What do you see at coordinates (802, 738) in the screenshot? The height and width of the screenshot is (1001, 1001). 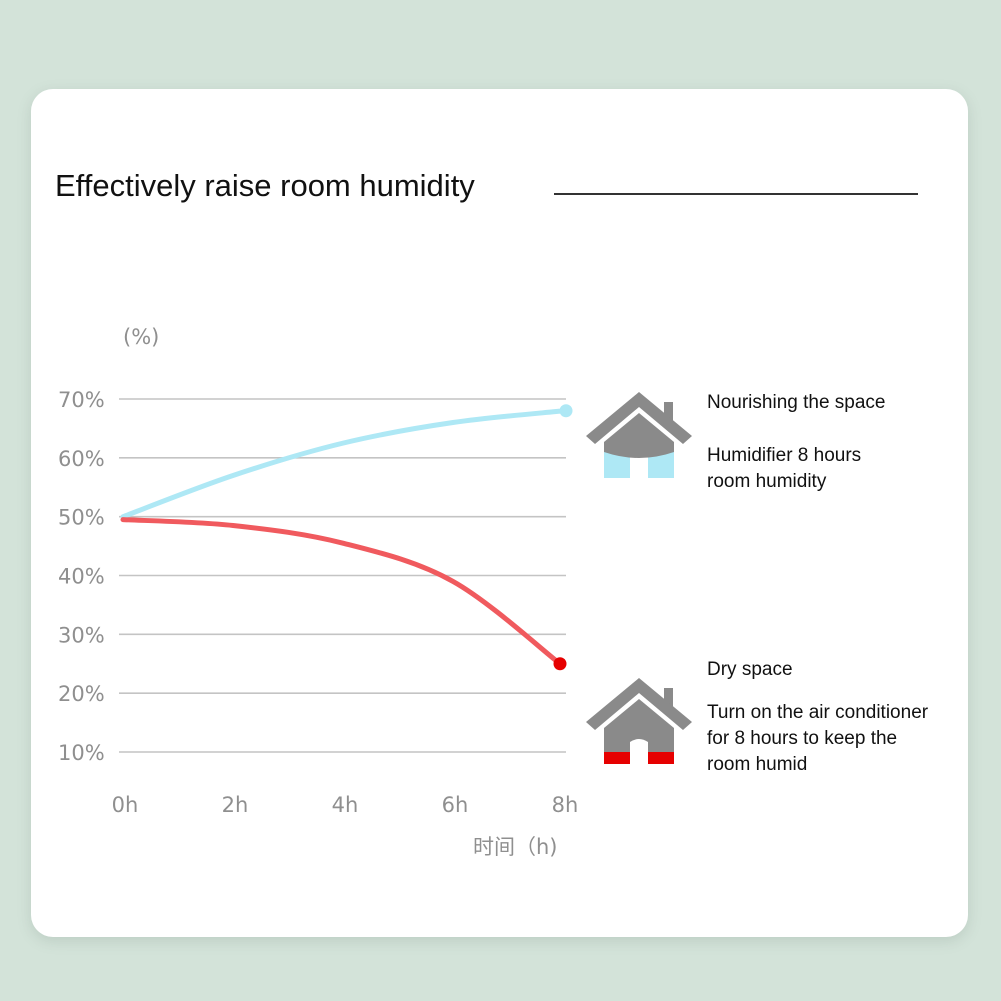 I see `legend-dry-line2: for 8 hours to keep the` at bounding box center [802, 738].